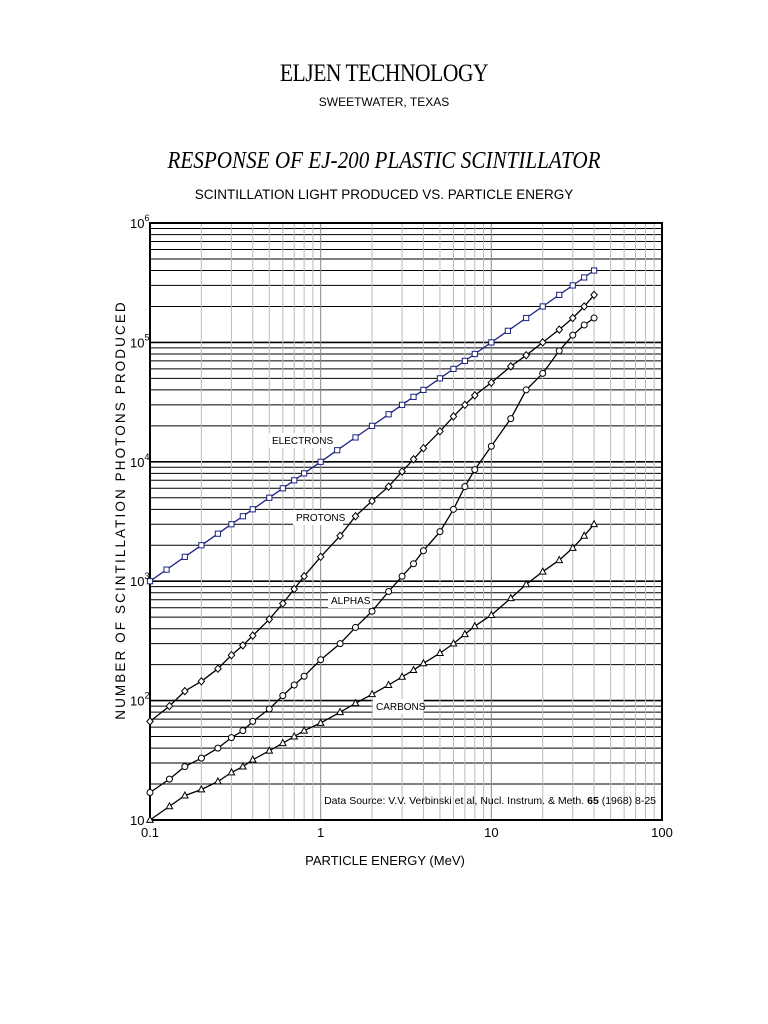 Image resolution: width=768 pixels, height=1024 pixels. Describe the element at coordinates (384, 161) in the screenshot. I see `chart-title: RESPONSE OF EJ-200 PLASTIC SCINTILLATOR` at that location.